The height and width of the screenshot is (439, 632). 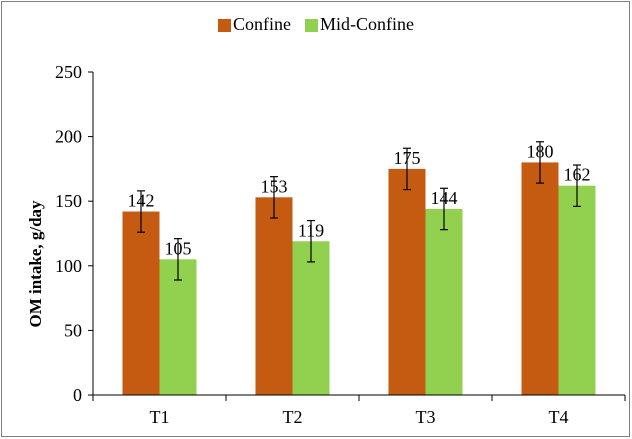 I want to click on legend-item: Confine, so click(x=254, y=24).